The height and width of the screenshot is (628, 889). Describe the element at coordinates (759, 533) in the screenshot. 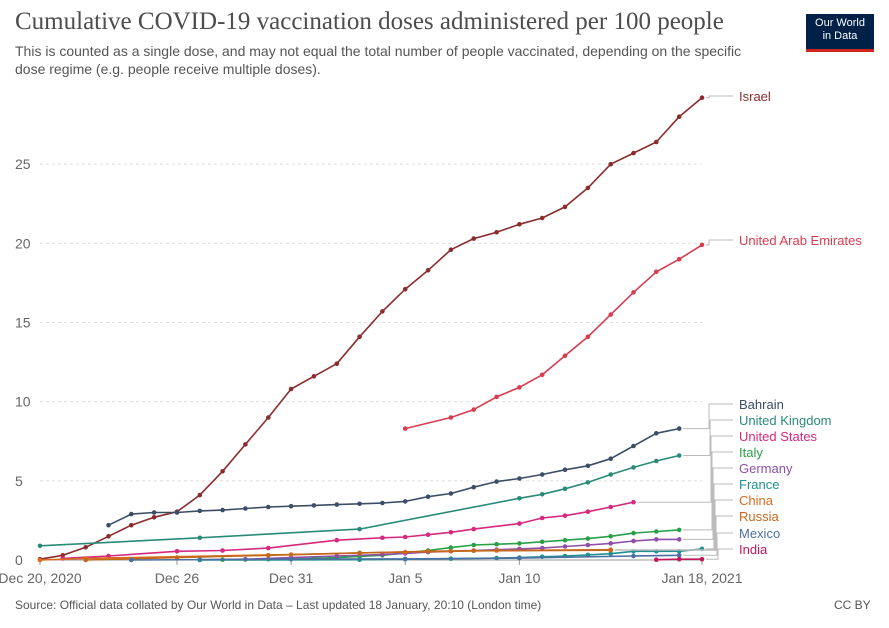

I see `series-label: Mexico` at that location.